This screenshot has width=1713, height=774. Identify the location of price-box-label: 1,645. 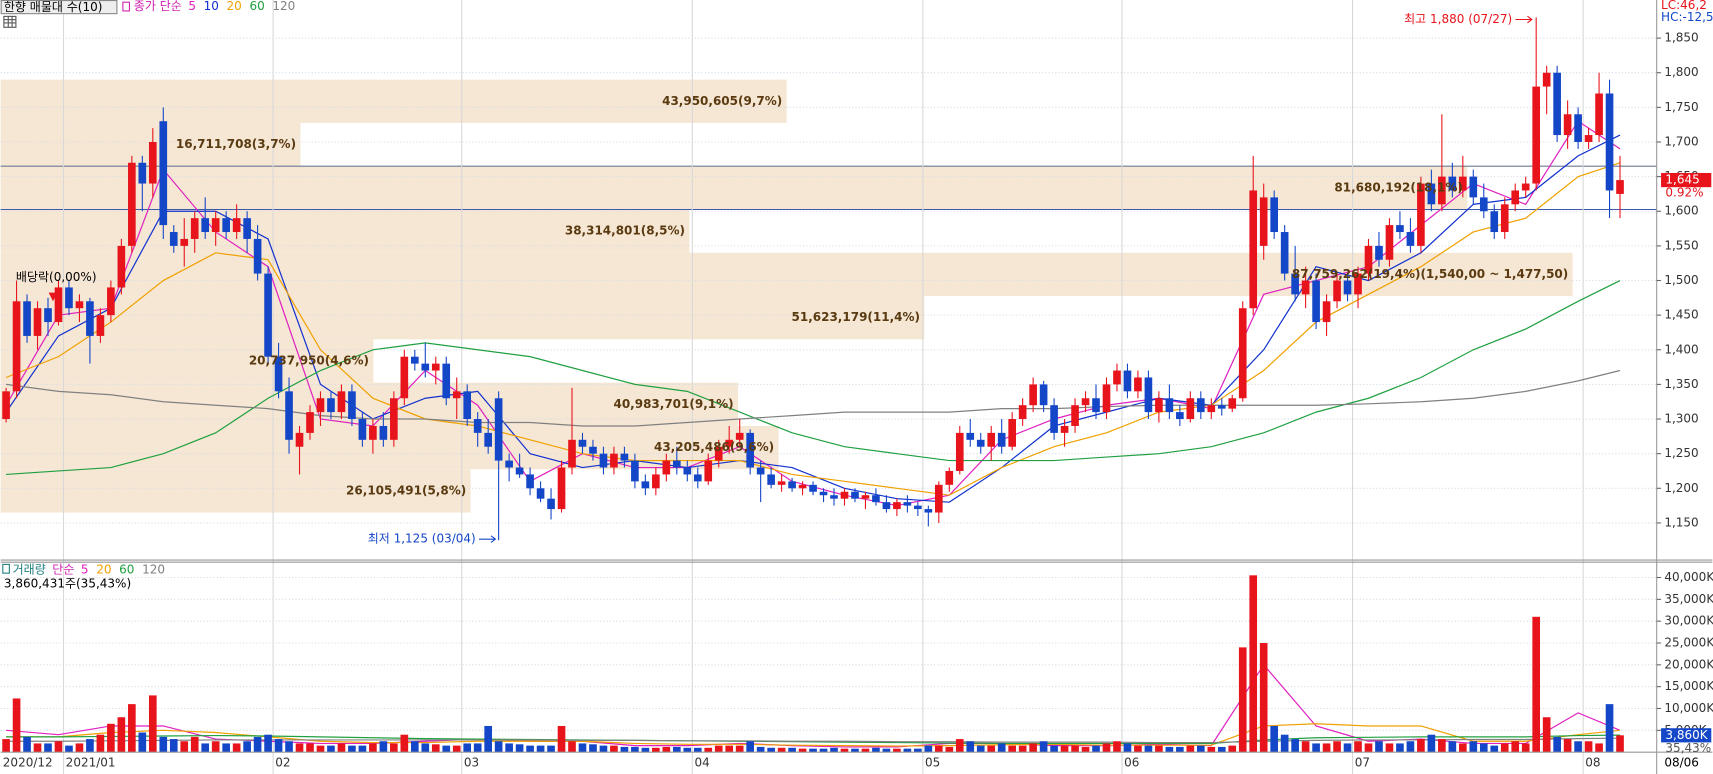
(1682, 180).